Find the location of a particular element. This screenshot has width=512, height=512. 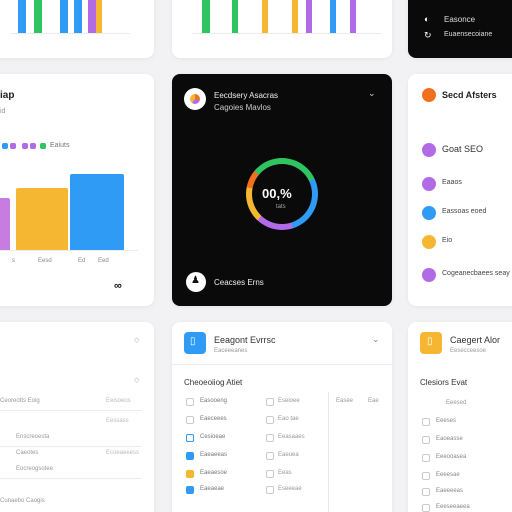

table-cell: Eeas is located at coordinates (285, 473).